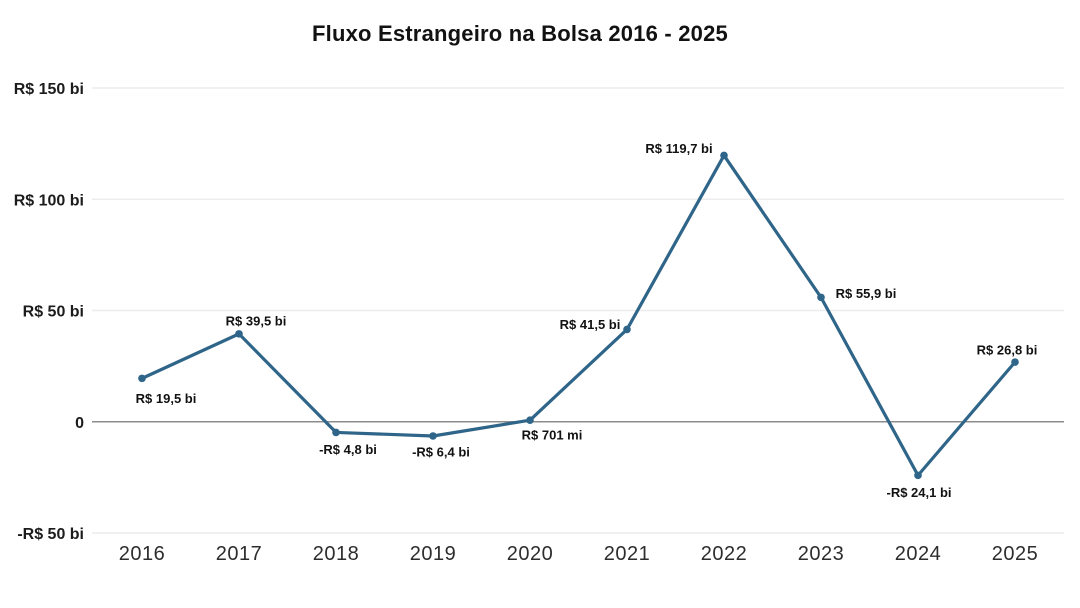 The width and height of the screenshot is (1080, 608). Describe the element at coordinates (724, 554) in the screenshot. I see `x-axis-tick-label: 2022` at that location.